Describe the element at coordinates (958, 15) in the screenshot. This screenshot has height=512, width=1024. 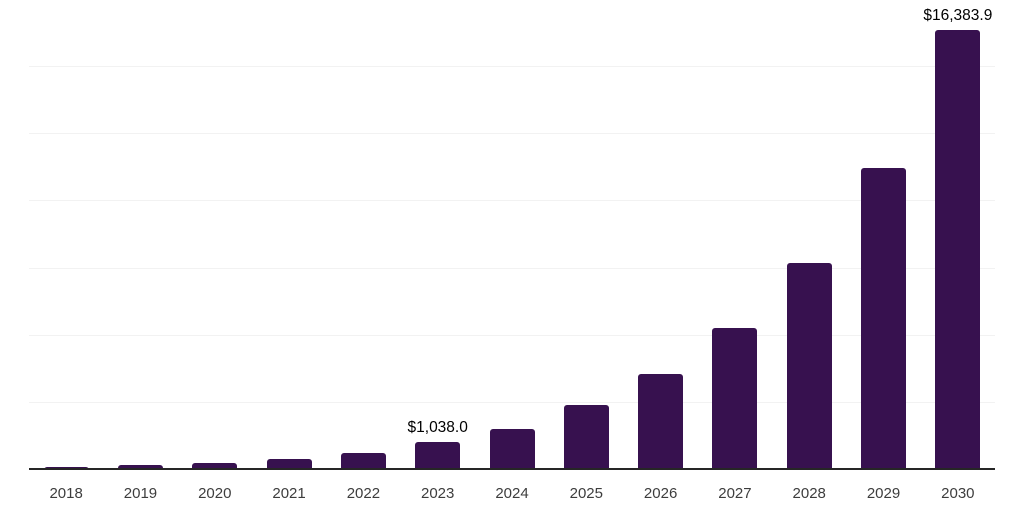
I see `value-label-2030: $16,383.9` at that location.